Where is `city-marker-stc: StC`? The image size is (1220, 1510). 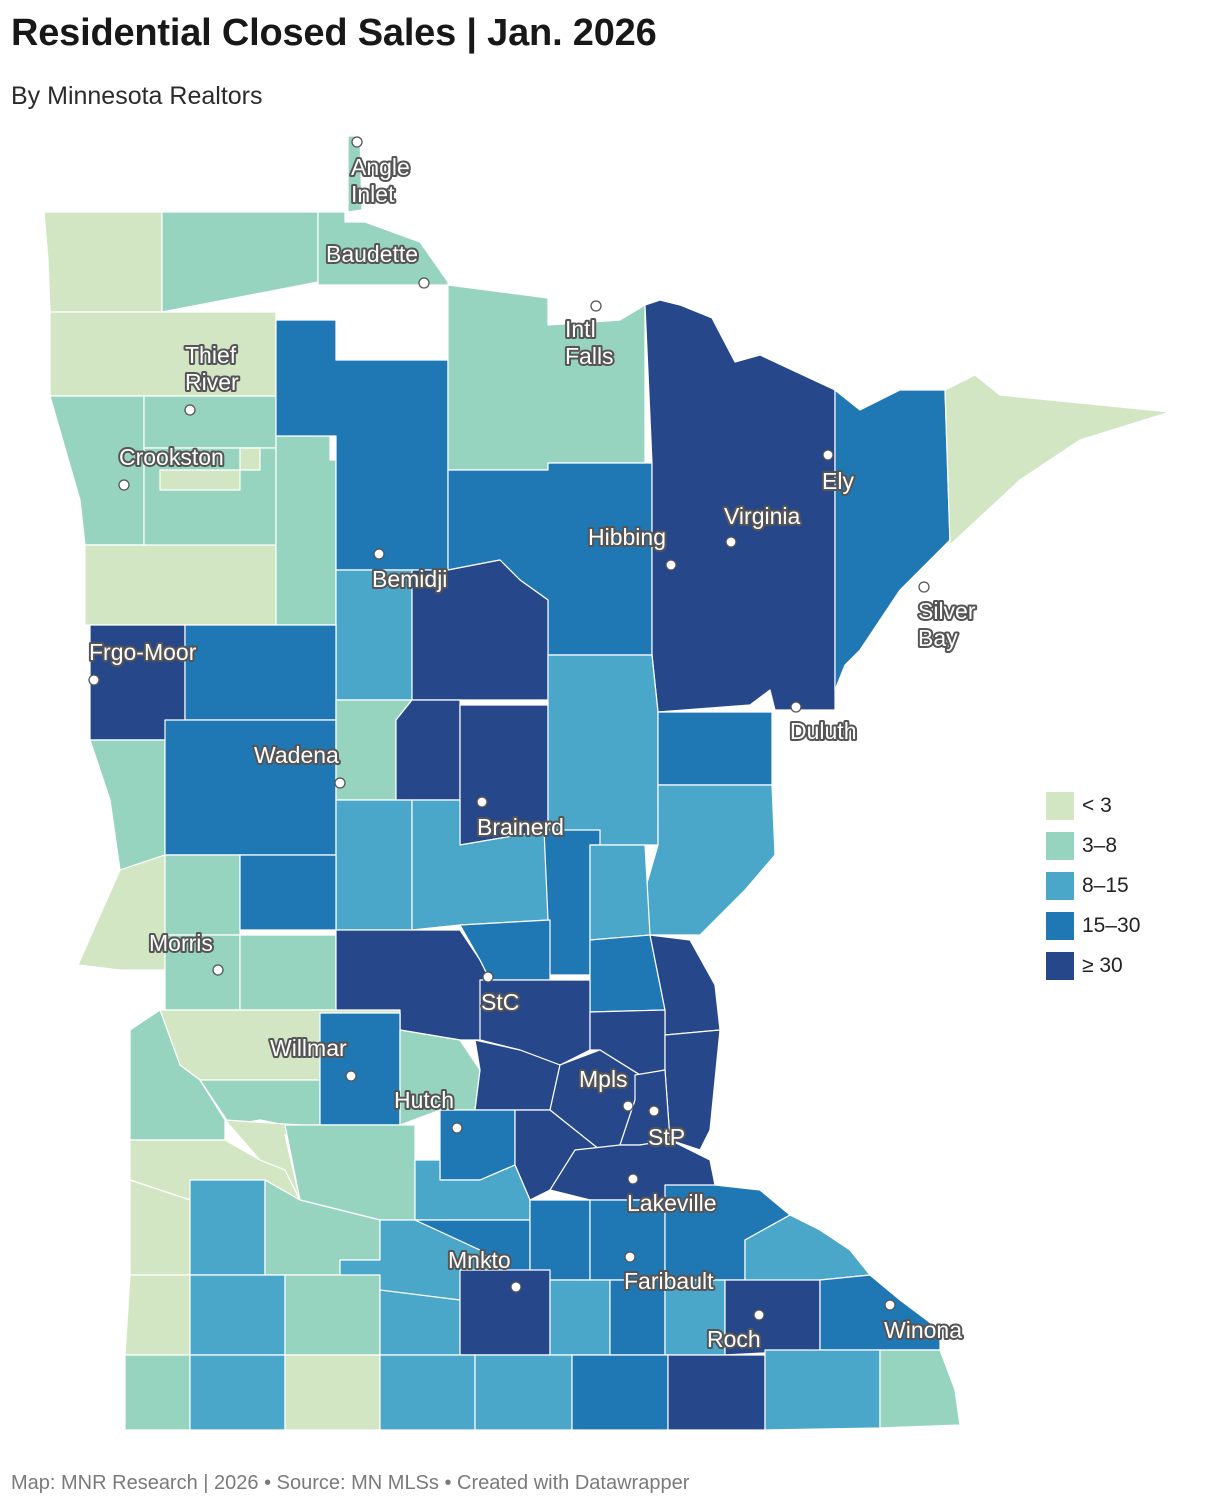 city-marker-stc: StC is located at coordinates (500, 994).